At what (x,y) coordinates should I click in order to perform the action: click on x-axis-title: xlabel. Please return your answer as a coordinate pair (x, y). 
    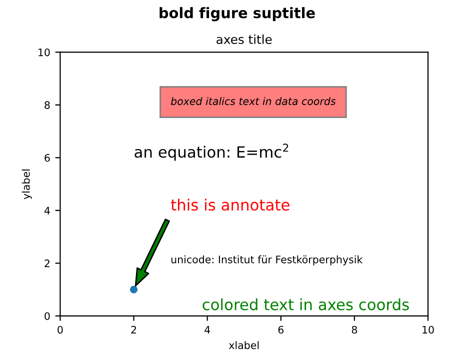
    Looking at the image, I should click on (243, 345).